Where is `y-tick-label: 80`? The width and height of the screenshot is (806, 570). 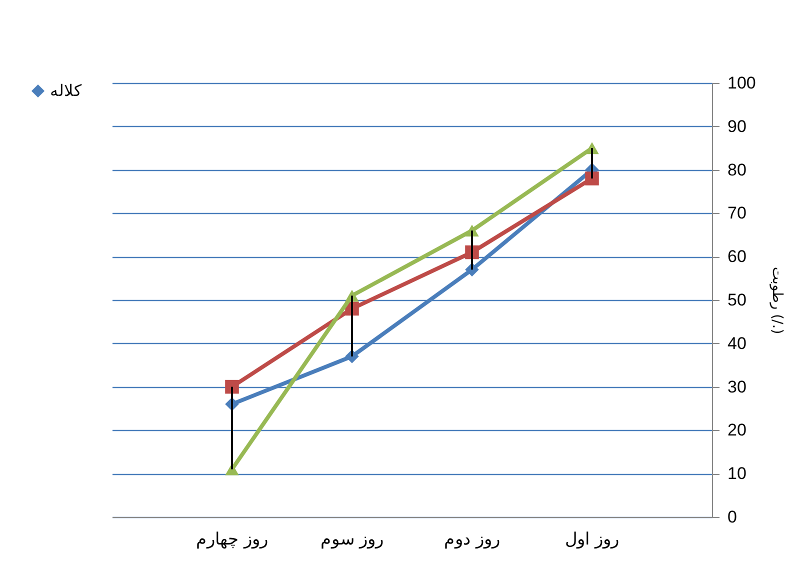 y-tick-label: 80 is located at coordinates (737, 170).